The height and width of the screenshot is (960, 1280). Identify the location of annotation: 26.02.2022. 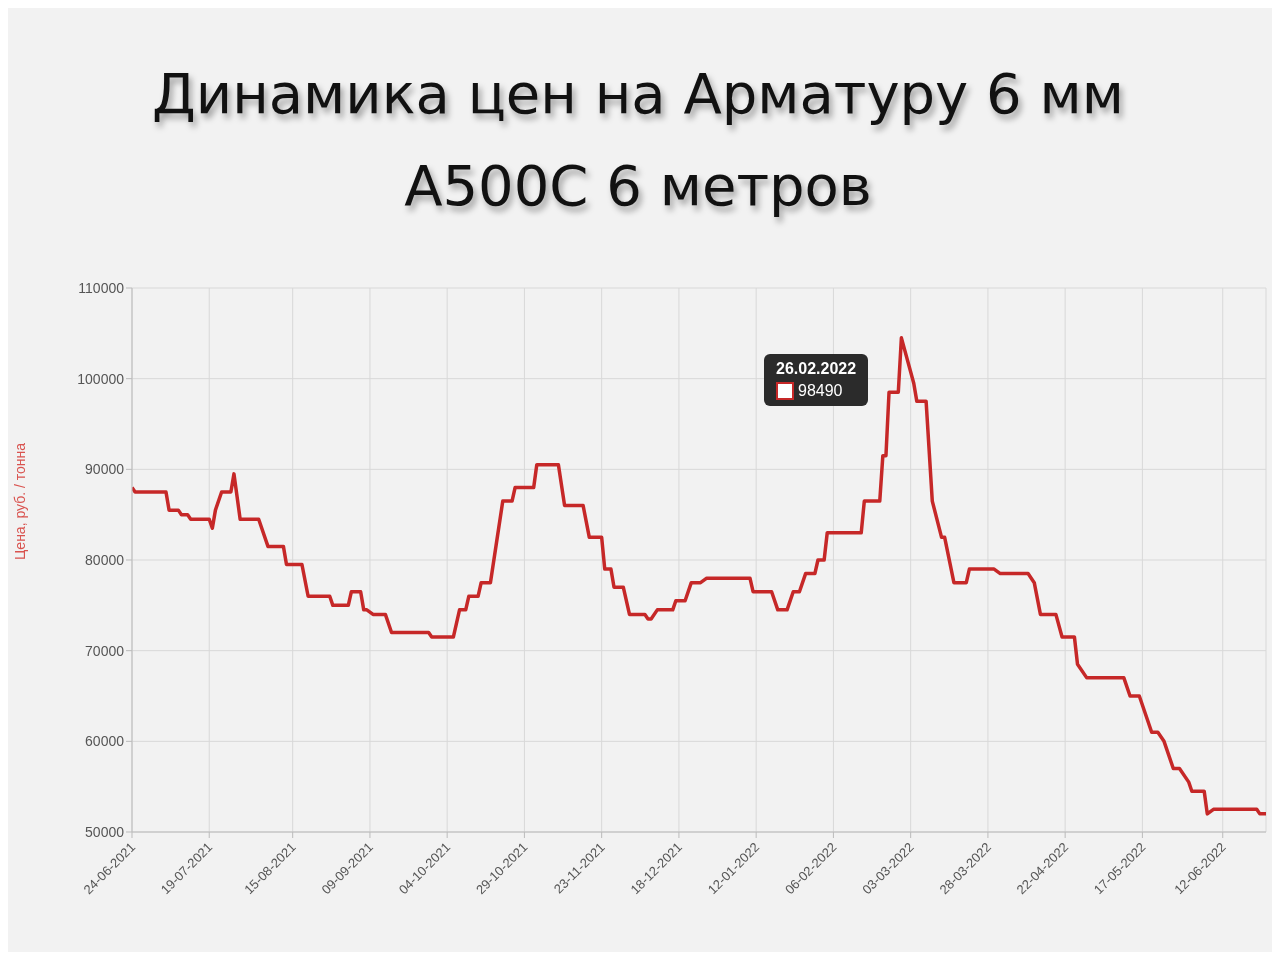
(816, 369).